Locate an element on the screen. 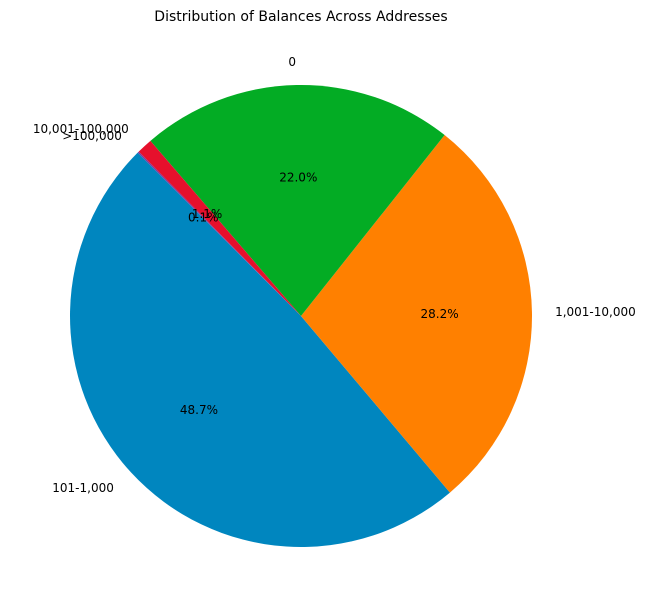 This screenshot has width=650, height=614. slice-percent: 22.0% is located at coordinates (298, 177).